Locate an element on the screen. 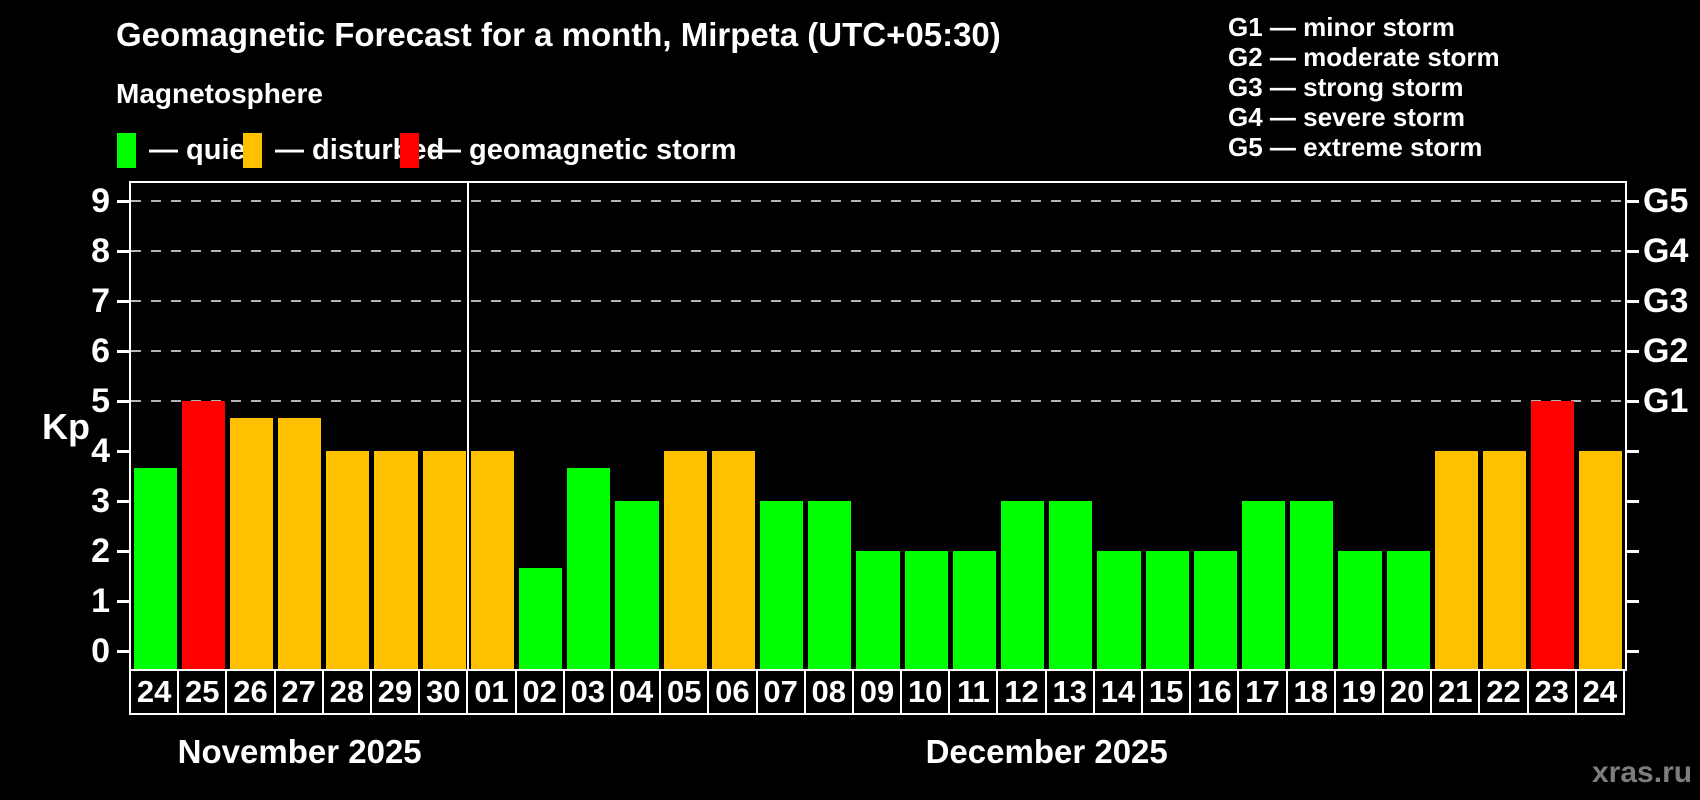 The image size is (1700, 800). y-tick-label-9: 9 is located at coordinates (100, 201).